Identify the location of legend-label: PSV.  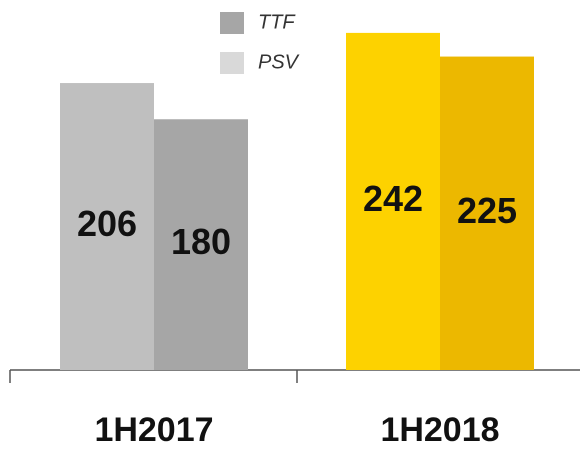
(279, 62).